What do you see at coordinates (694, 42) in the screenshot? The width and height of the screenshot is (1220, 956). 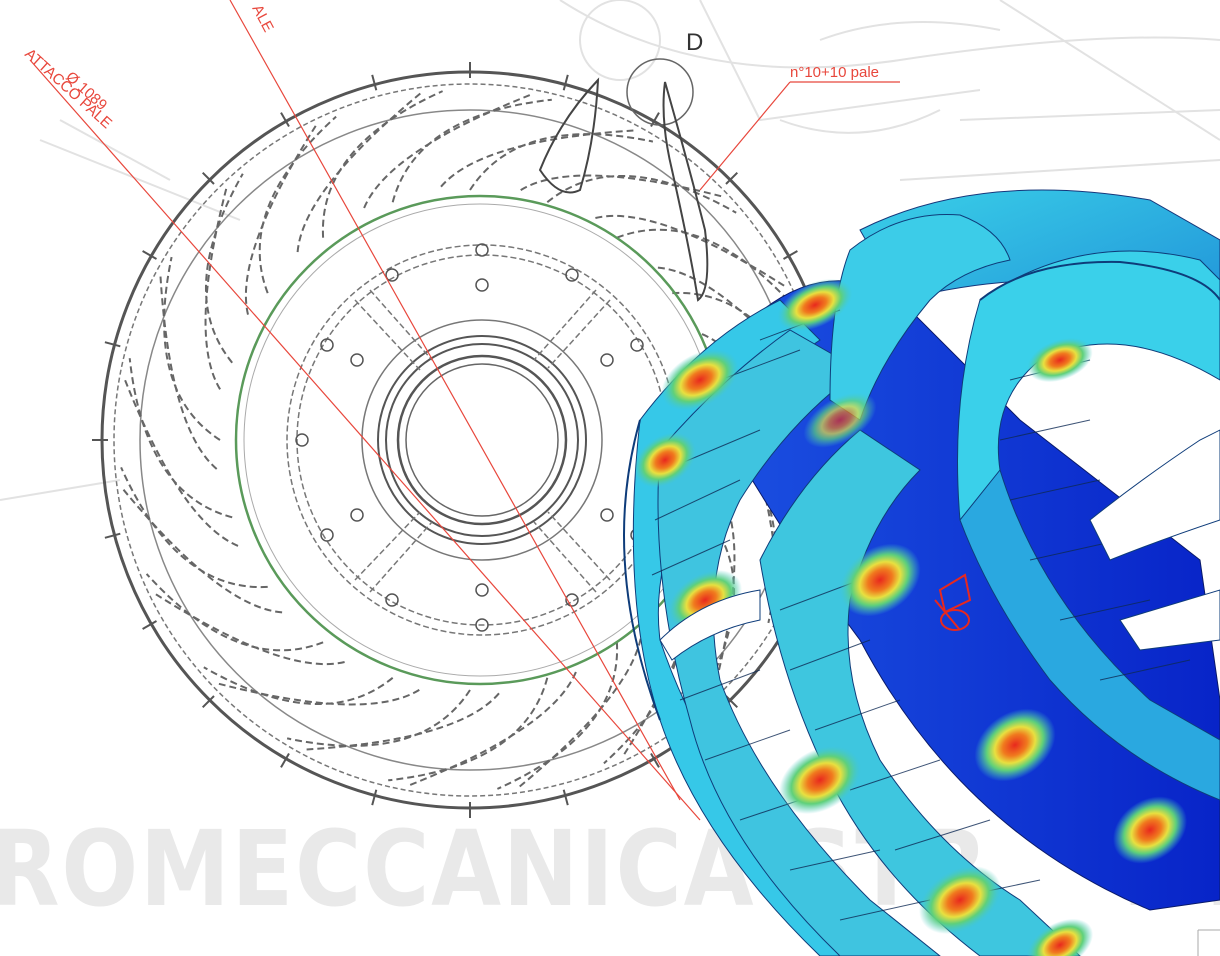 I see `detail-d-label: D` at bounding box center [694, 42].